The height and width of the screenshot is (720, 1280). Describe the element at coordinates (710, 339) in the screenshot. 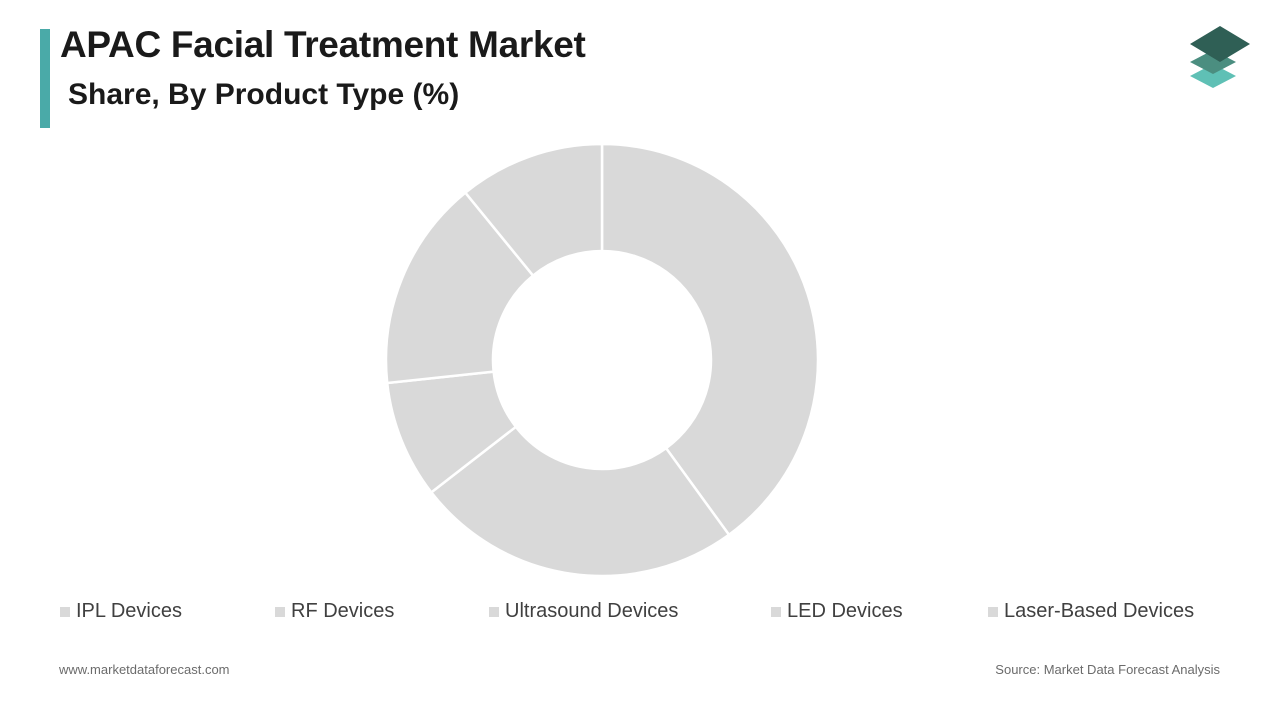

I see `donut-slice-ipl-devices` at that location.